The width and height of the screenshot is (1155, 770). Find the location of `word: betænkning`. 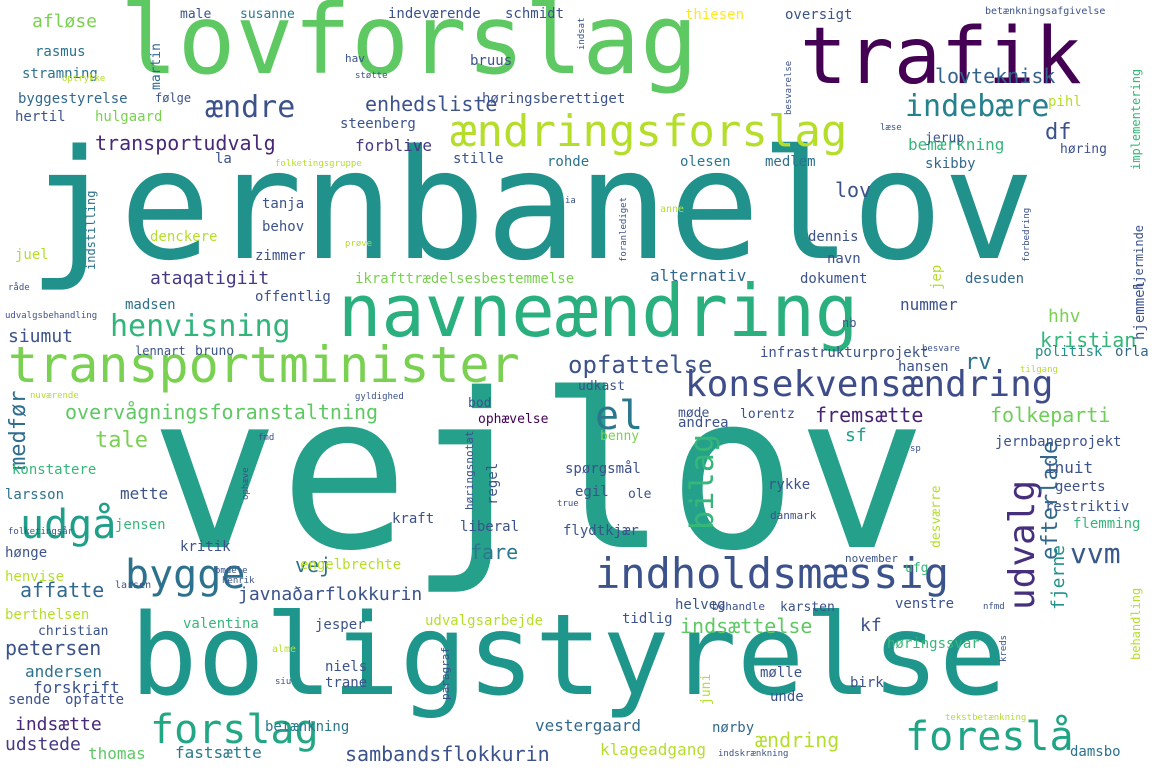

word: betænkning is located at coordinates (307, 727).